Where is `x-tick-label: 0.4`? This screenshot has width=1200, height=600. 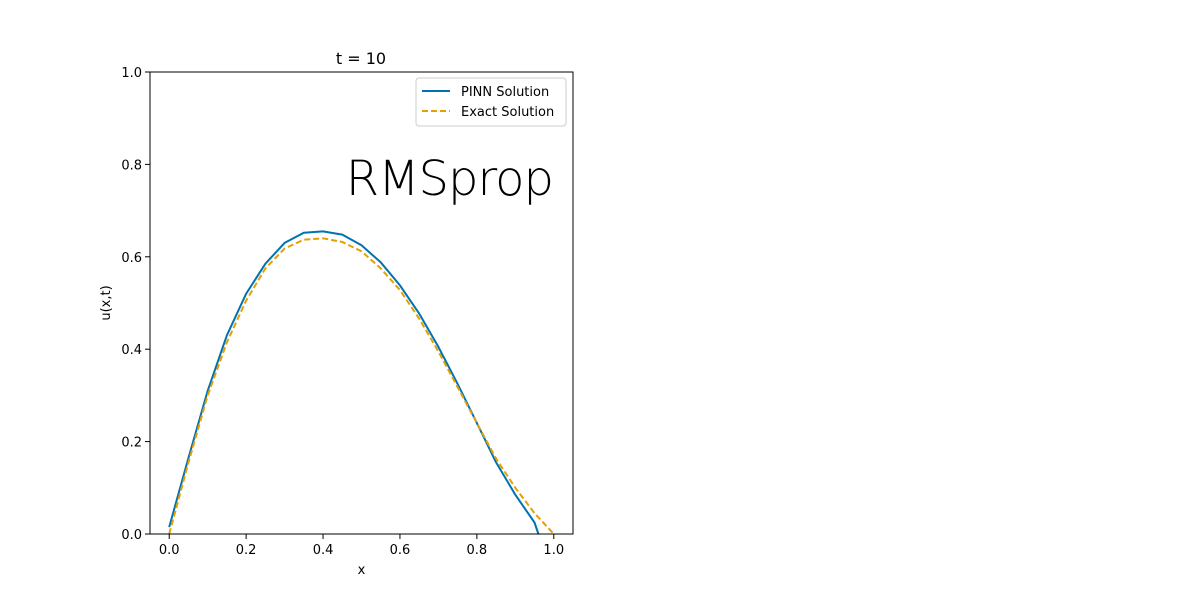
x-tick-label: 0.4 is located at coordinates (323, 550).